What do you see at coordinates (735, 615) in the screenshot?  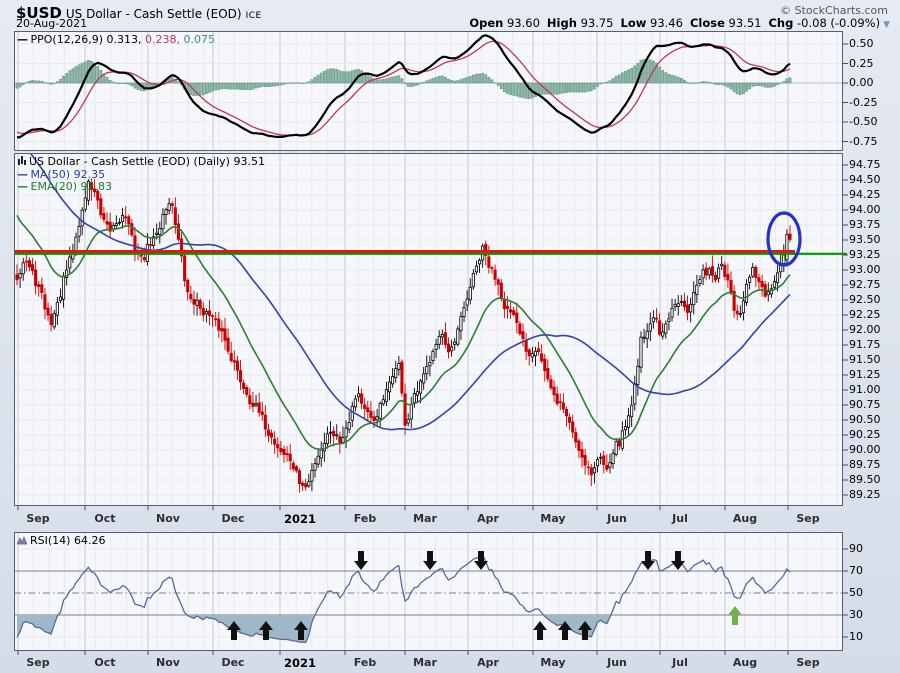 I see `green-up-arrow-annotation` at bounding box center [735, 615].